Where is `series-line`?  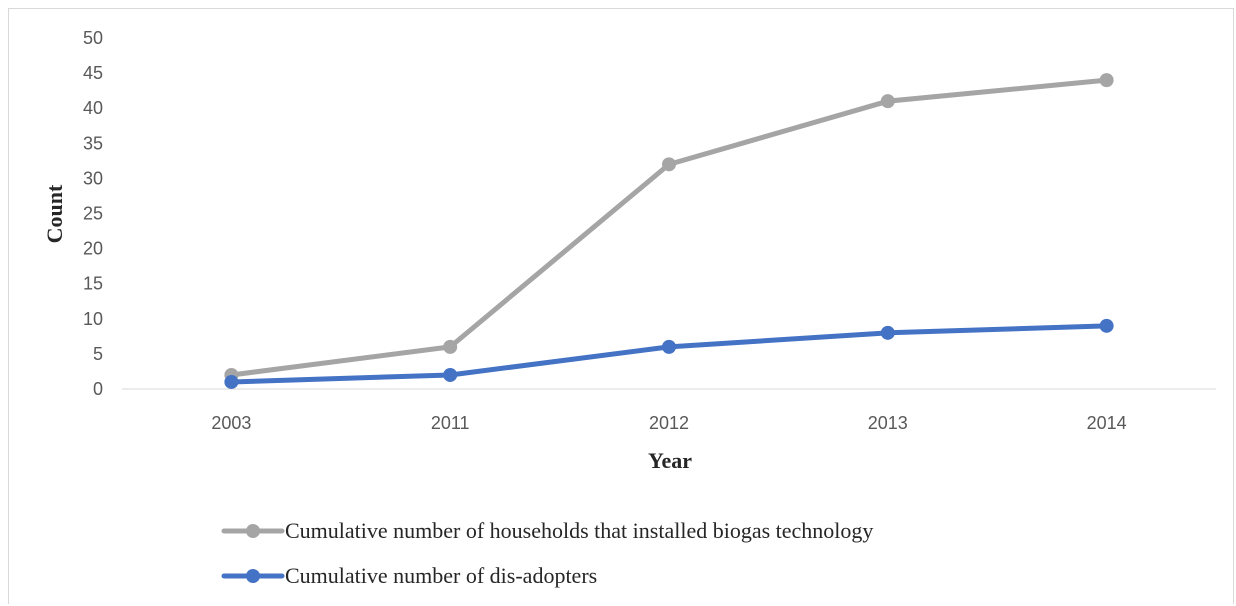 series-line is located at coordinates (669, 354).